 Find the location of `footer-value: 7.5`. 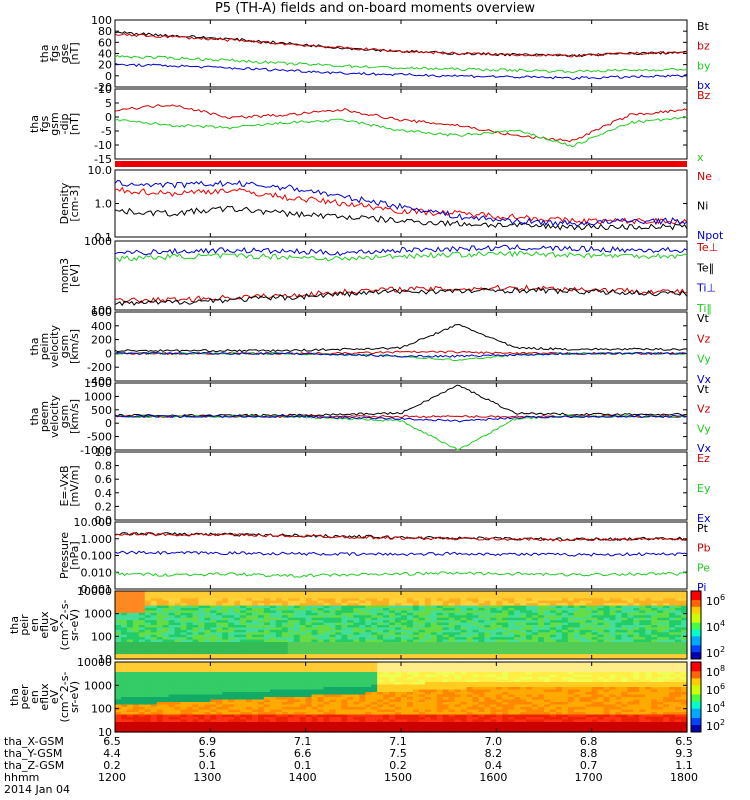

footer-value: 7.5 is located at coordinates (398, 753).